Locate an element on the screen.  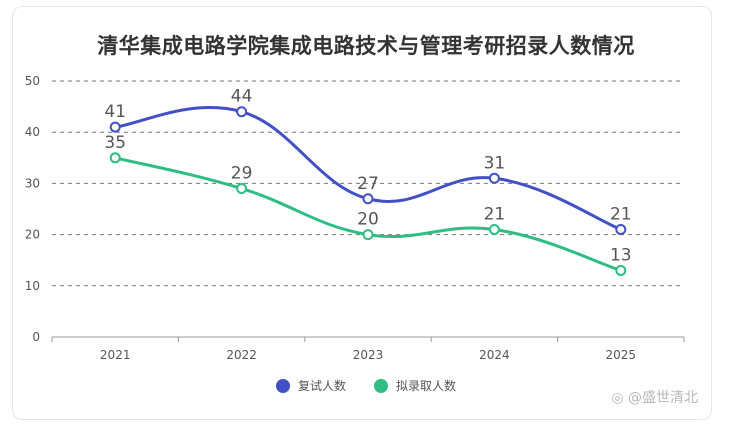
watermark-text: @盛世清北 is located at coordinates (663, 398).